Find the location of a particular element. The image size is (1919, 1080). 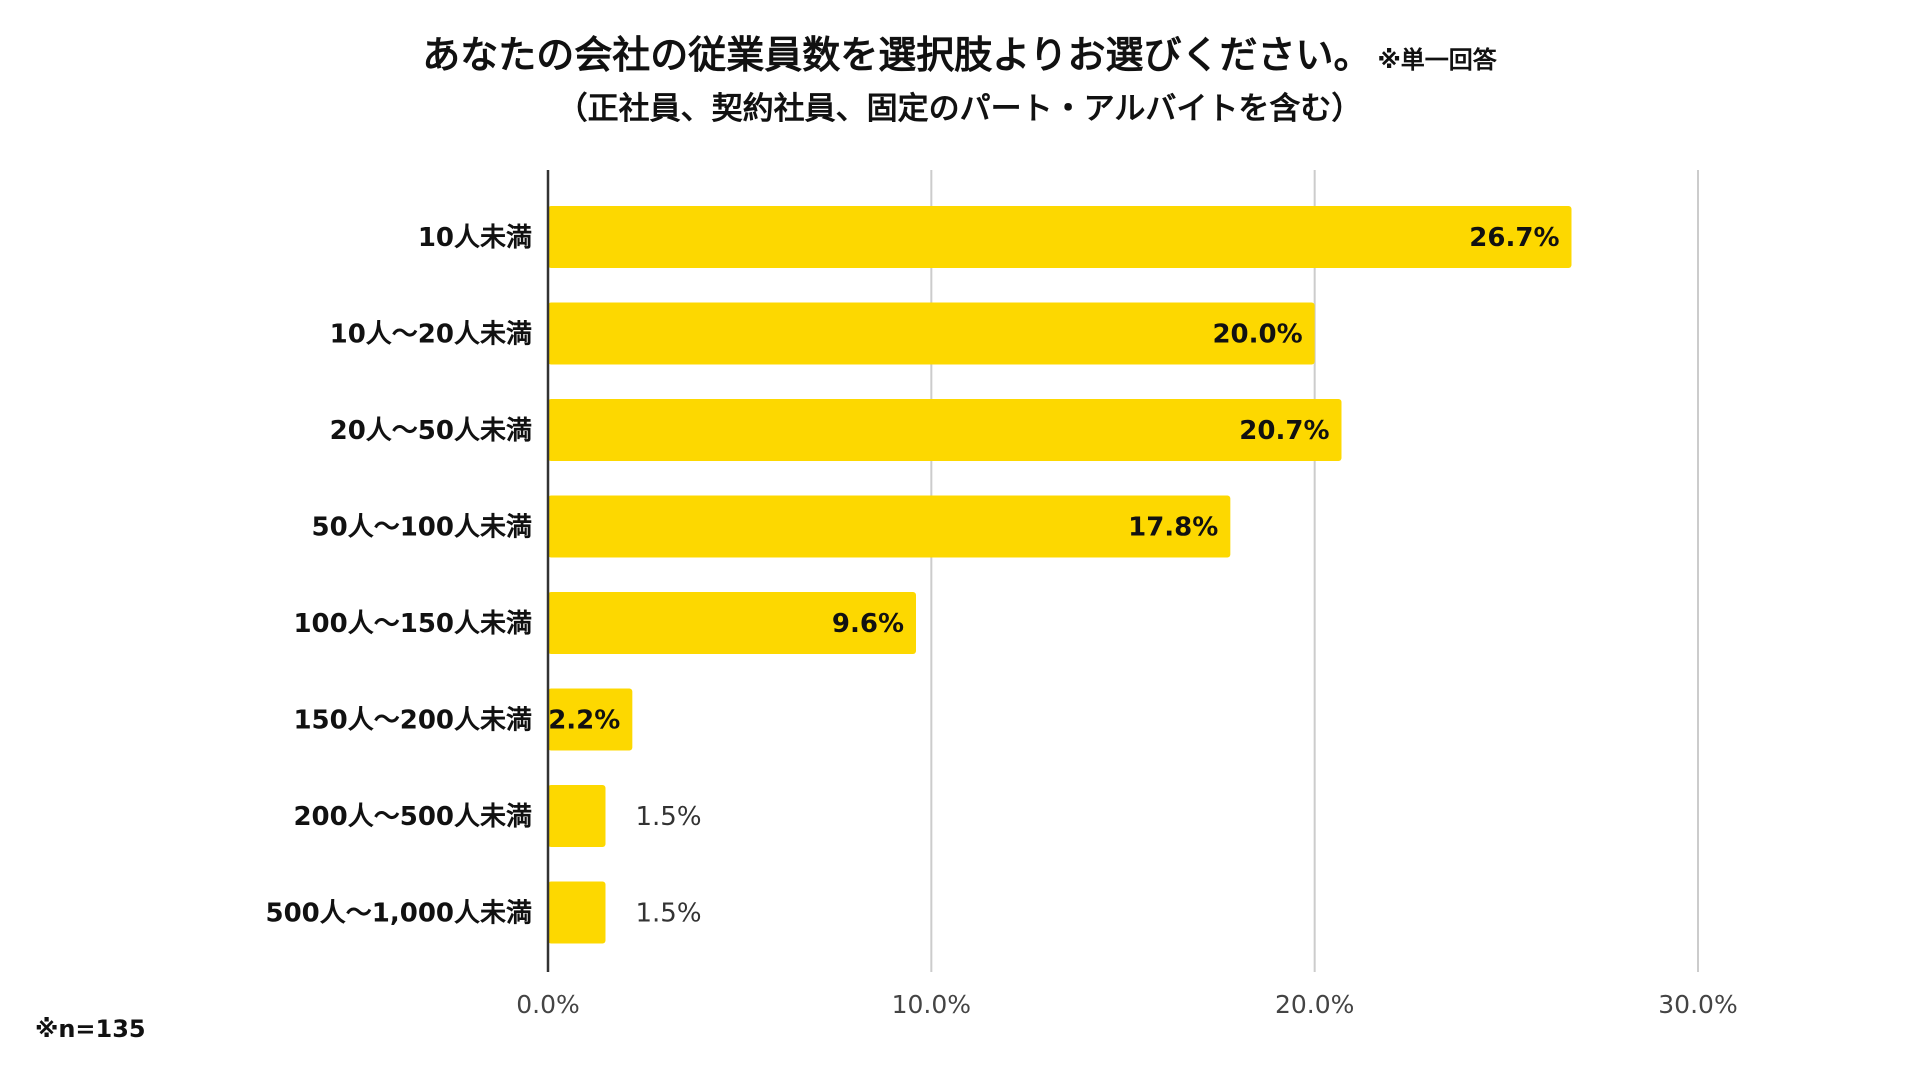

data-label: 9.6% is located at coordinates (868, 624).